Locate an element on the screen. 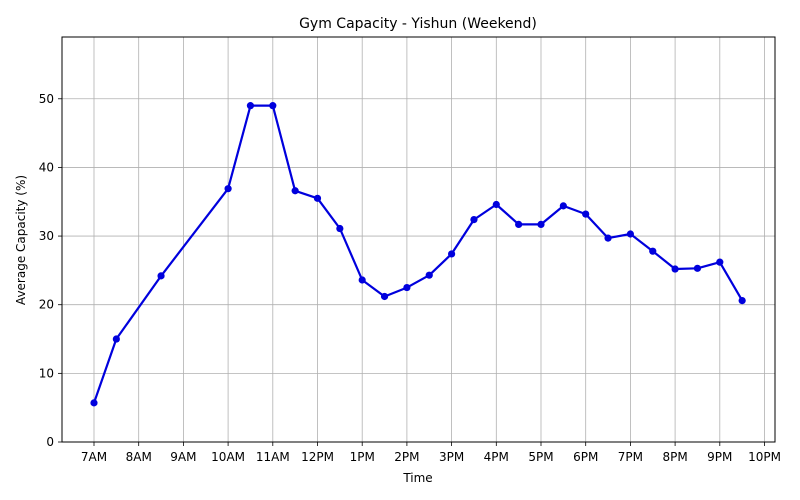  x-tick-label: 9AM is located at coordinates (183, 457).